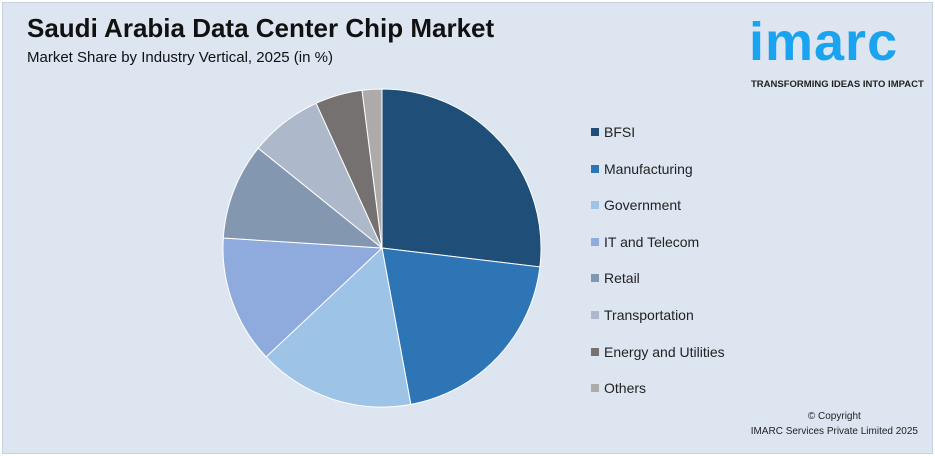  I want to click on legend-item: Manufacturing, so click(642, 169).